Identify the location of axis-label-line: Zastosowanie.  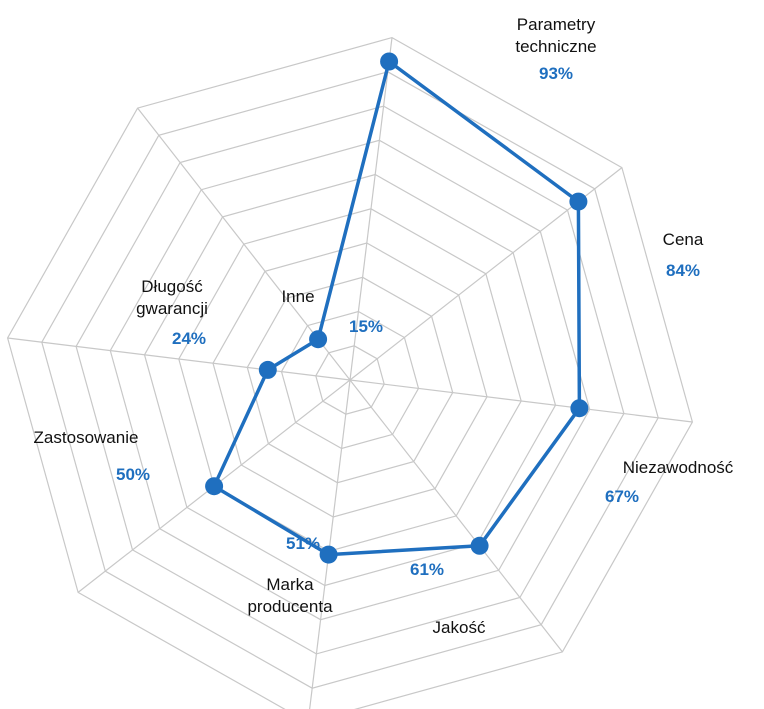
(86, 437).